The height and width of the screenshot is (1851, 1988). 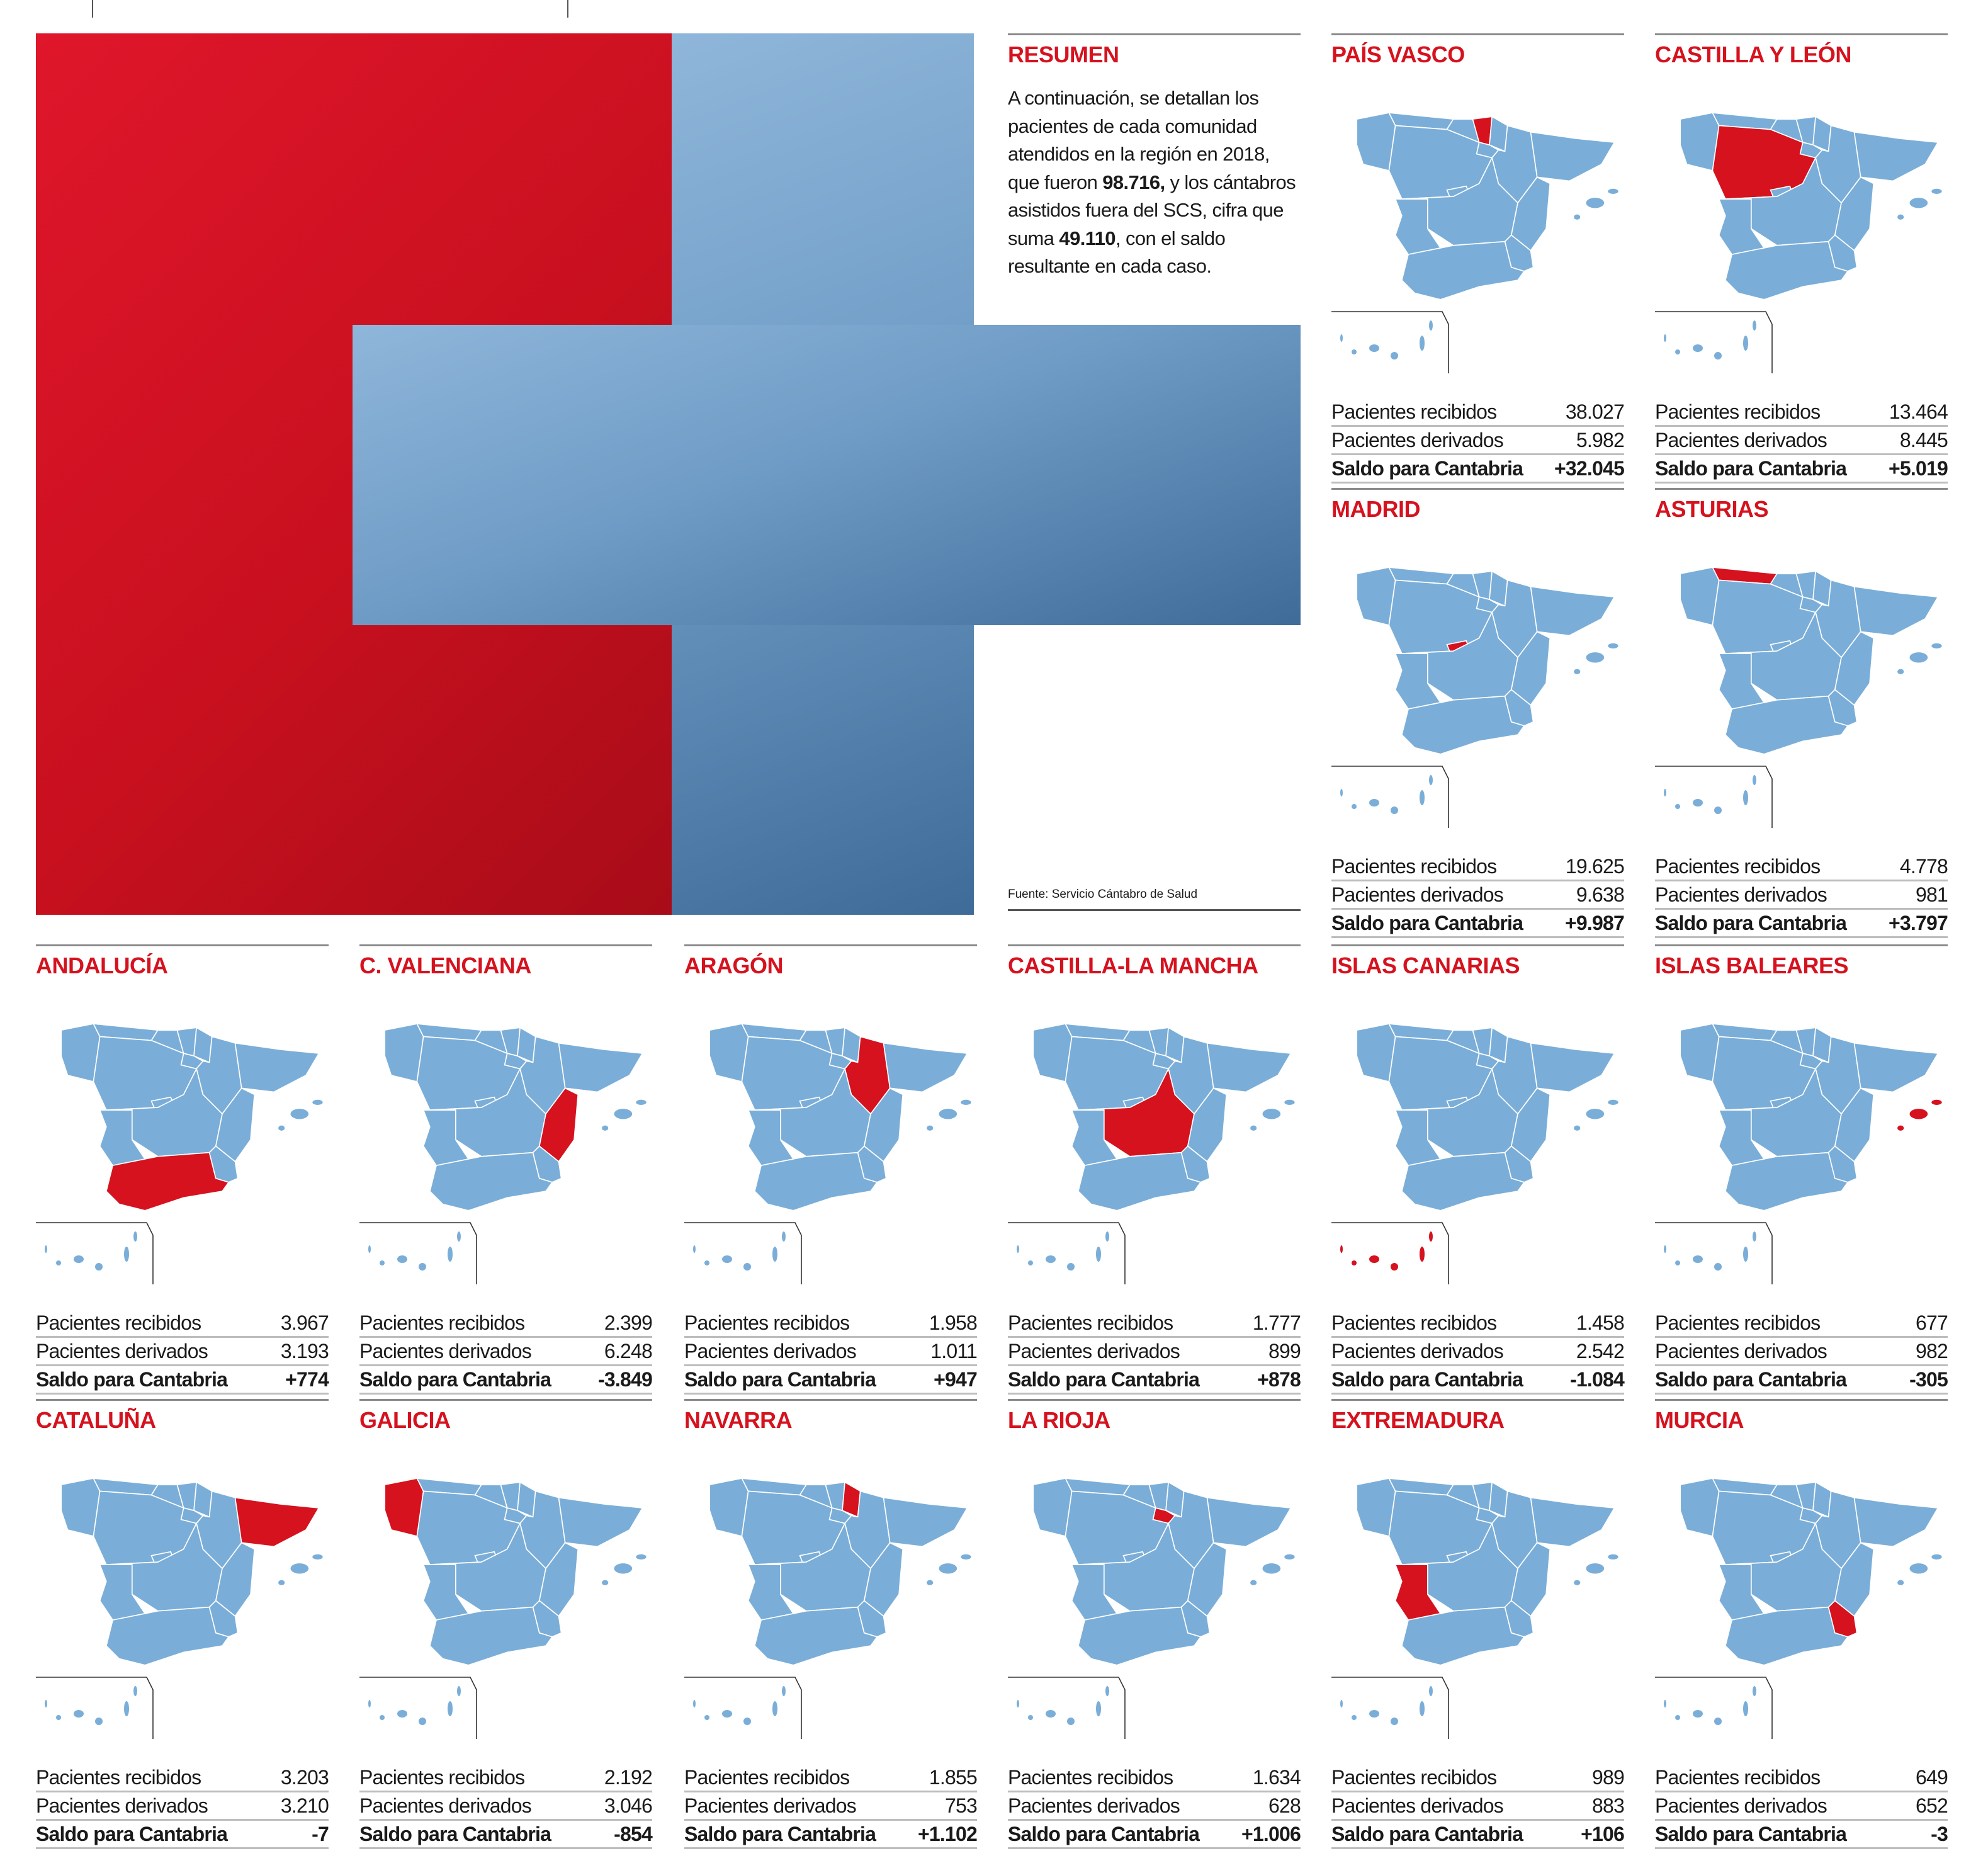 What do you see at coordinates (925, 1067) in the screenshot?
I see `region-cataluna` at bounding box center [925, 1067].